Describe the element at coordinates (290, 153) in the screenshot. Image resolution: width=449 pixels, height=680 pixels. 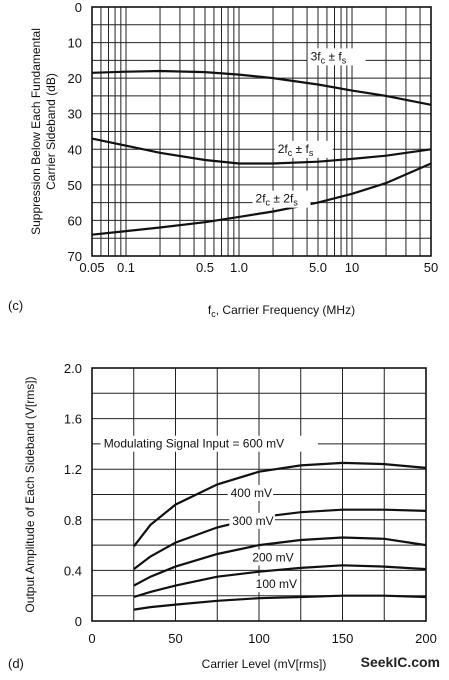
I see `series-label-2-part: c` at that location.